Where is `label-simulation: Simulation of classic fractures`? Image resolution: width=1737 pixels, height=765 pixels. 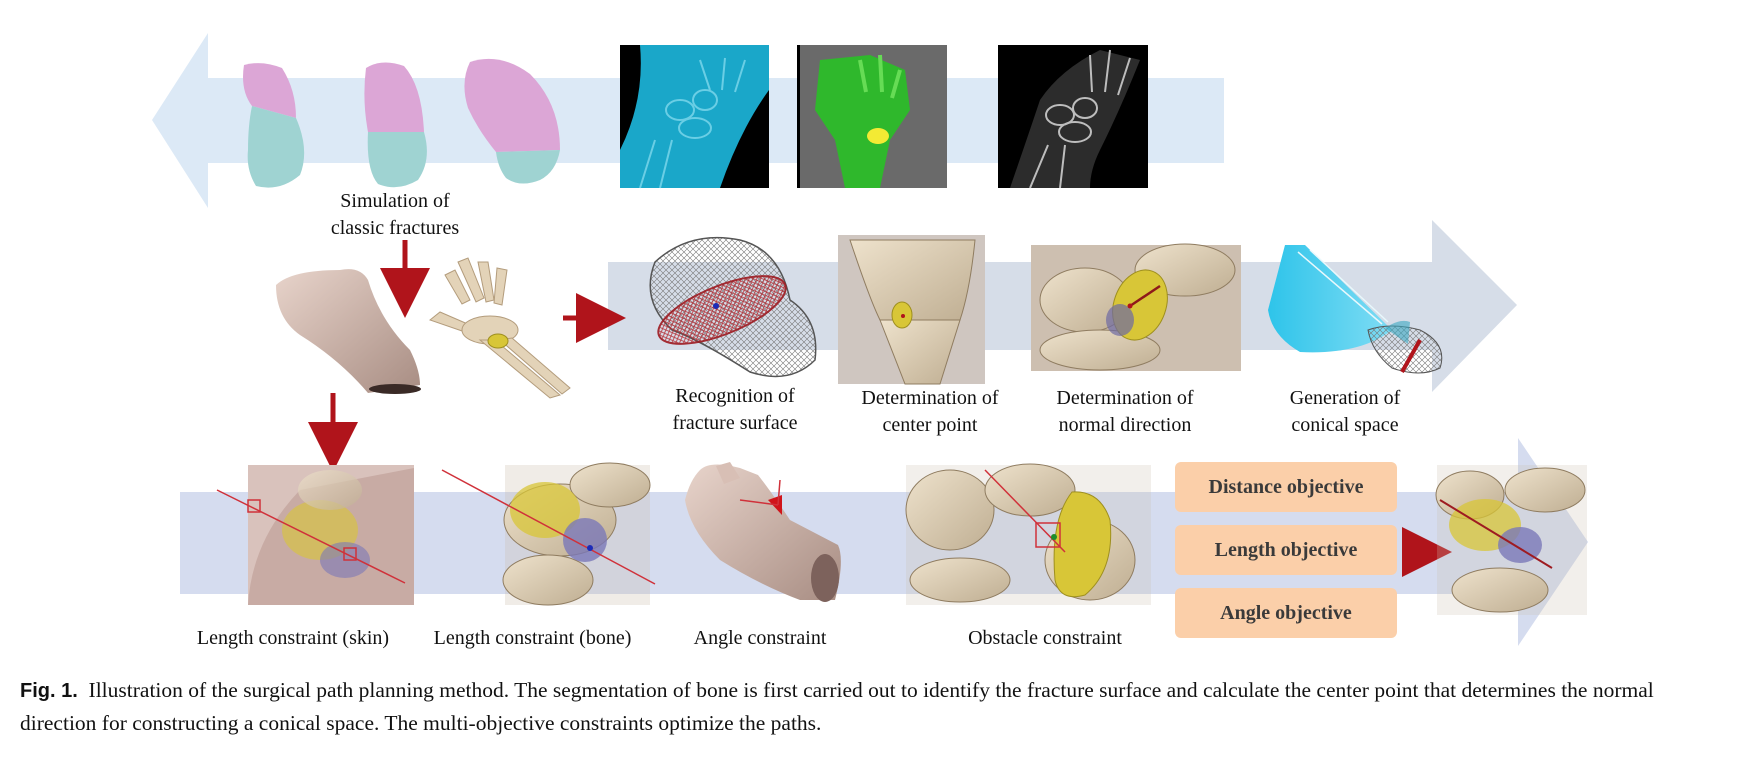 label-simulation: Simulation of classic fractures is located at coordinates (395, 214).